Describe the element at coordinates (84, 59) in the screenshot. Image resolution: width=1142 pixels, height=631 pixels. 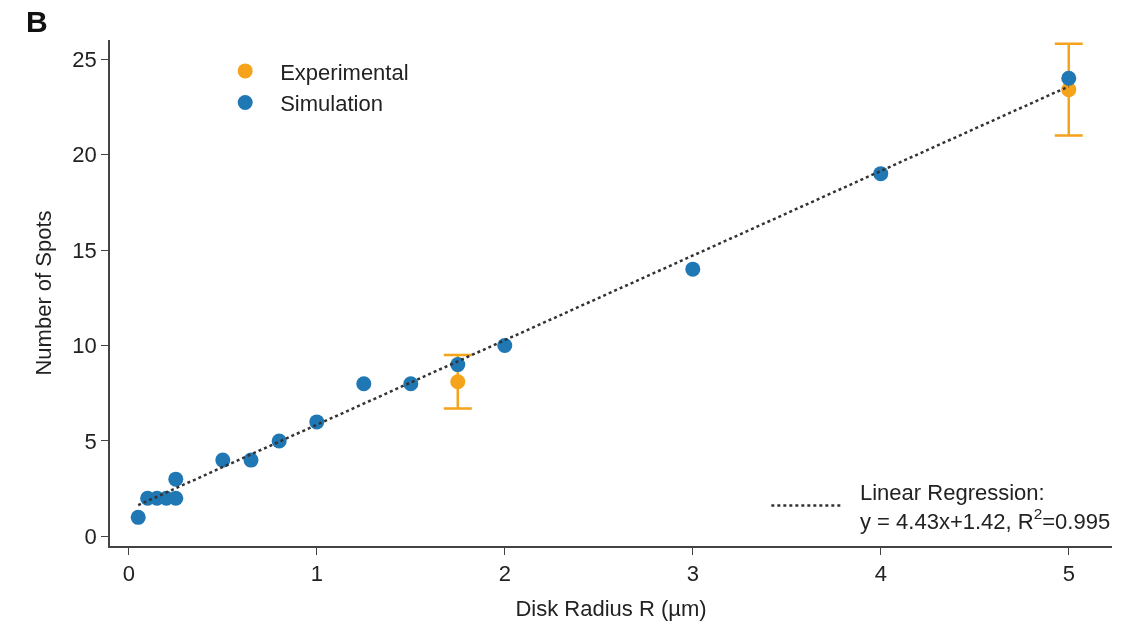
I see `y-tick-label: 25` at that location.